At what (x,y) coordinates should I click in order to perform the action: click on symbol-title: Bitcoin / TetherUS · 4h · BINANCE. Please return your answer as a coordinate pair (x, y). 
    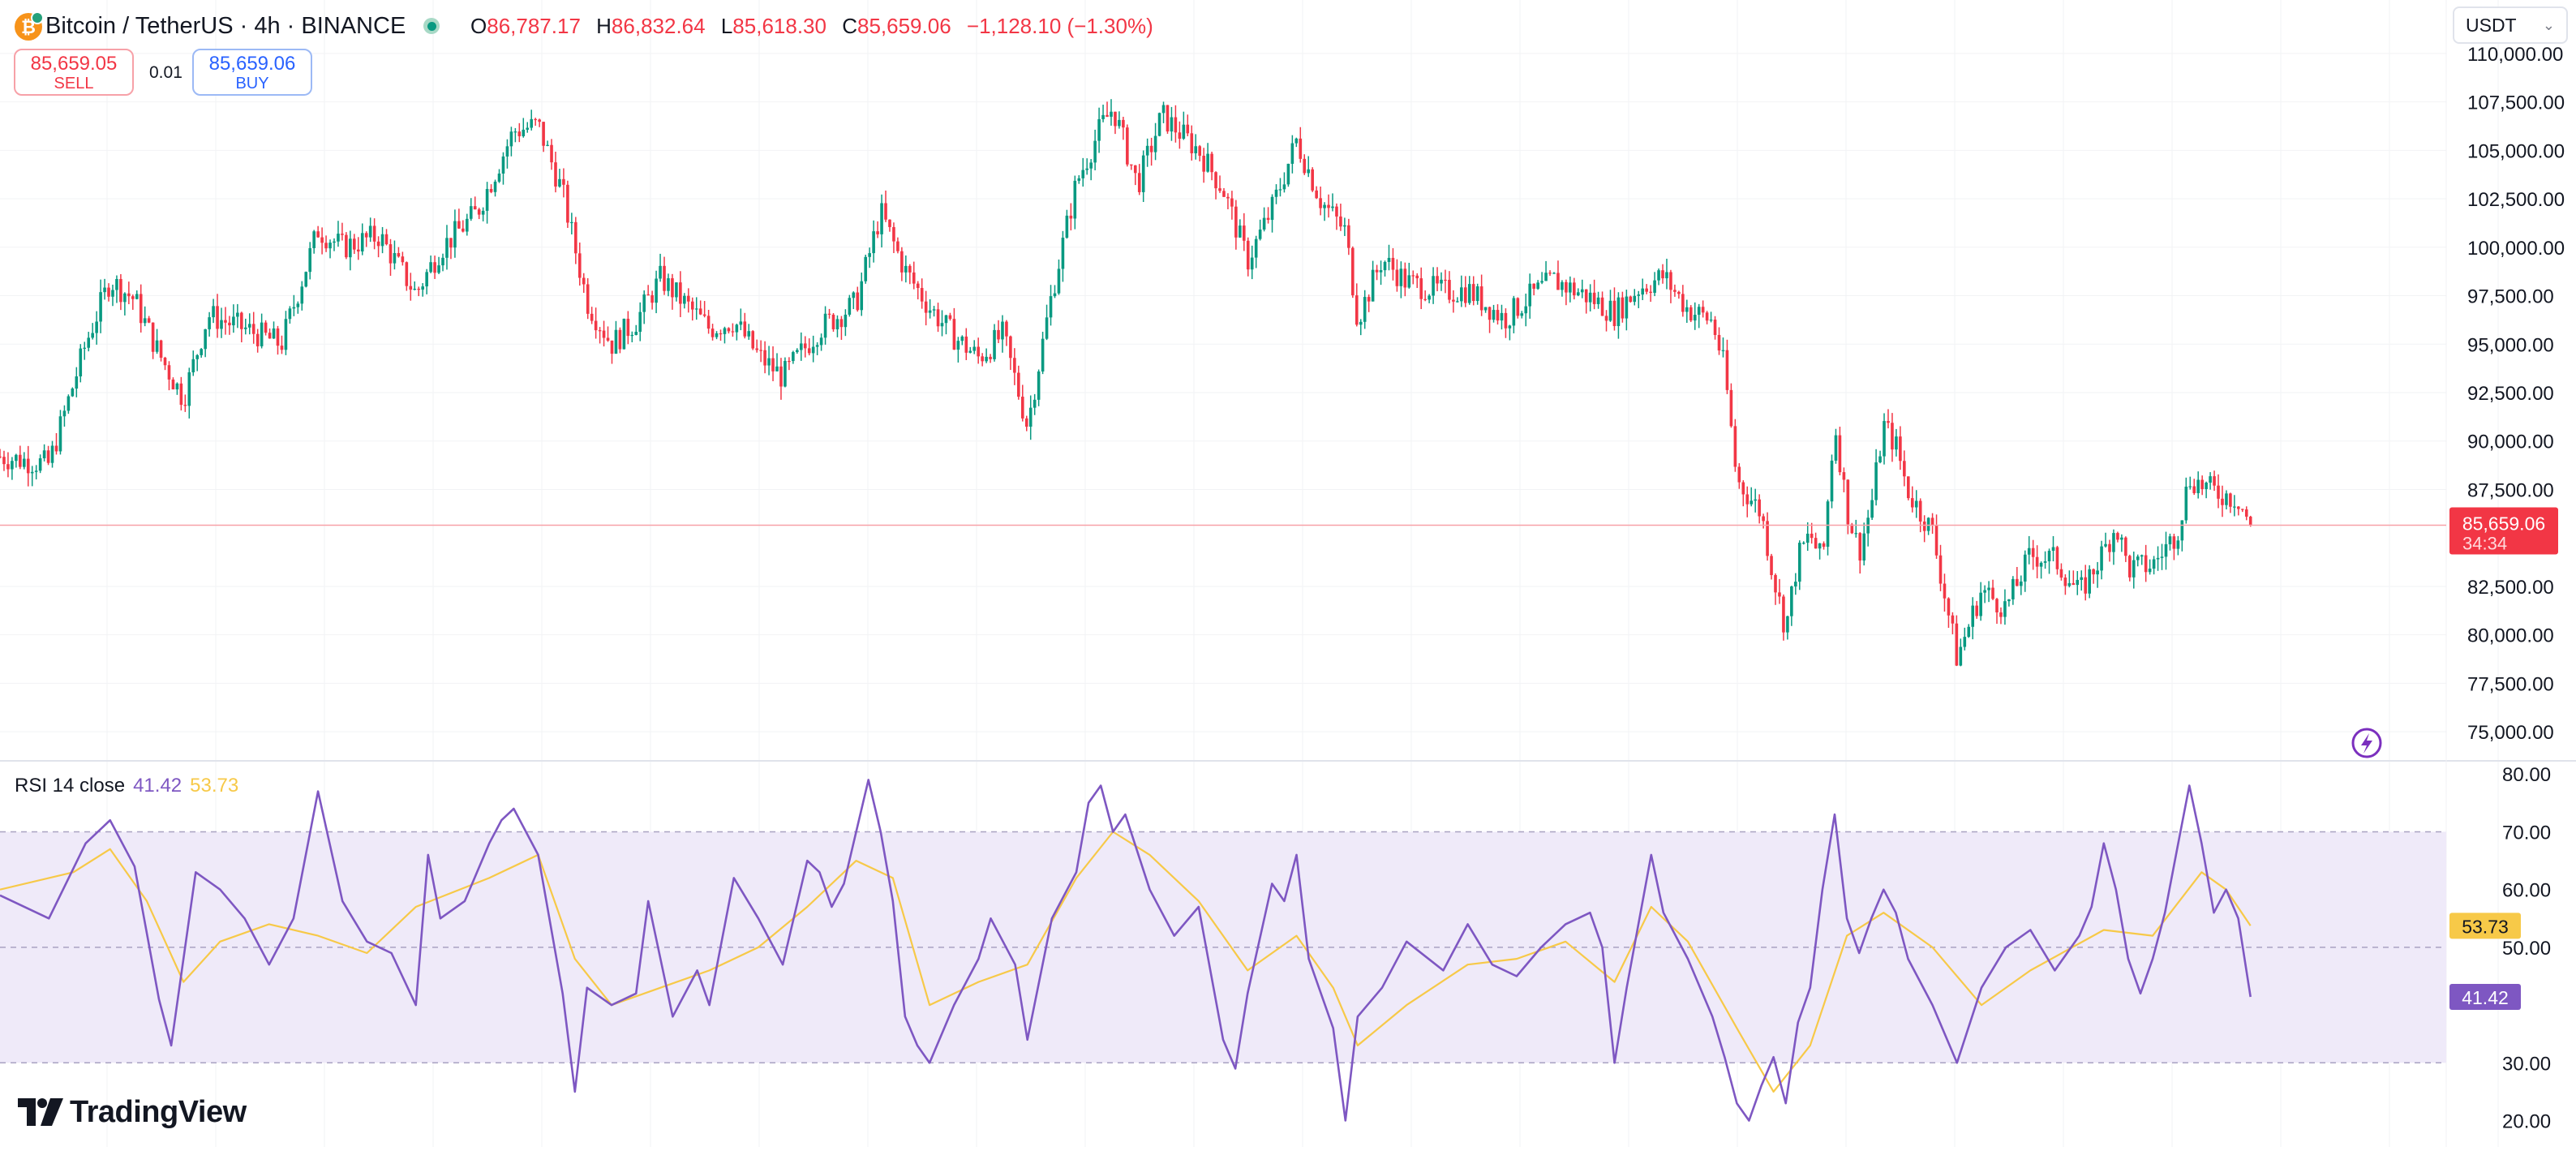
    Looking at the image, I should click on (225, 26).